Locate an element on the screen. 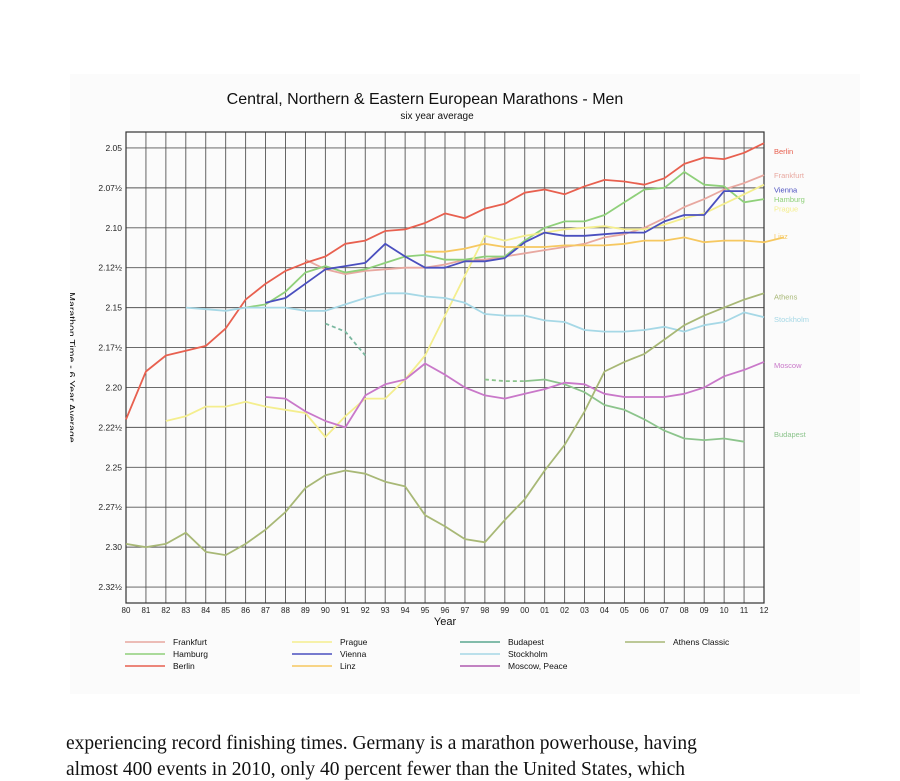 This screenshot has width=900, height=781. series-line-vienna is located at coordinates (505, 247).